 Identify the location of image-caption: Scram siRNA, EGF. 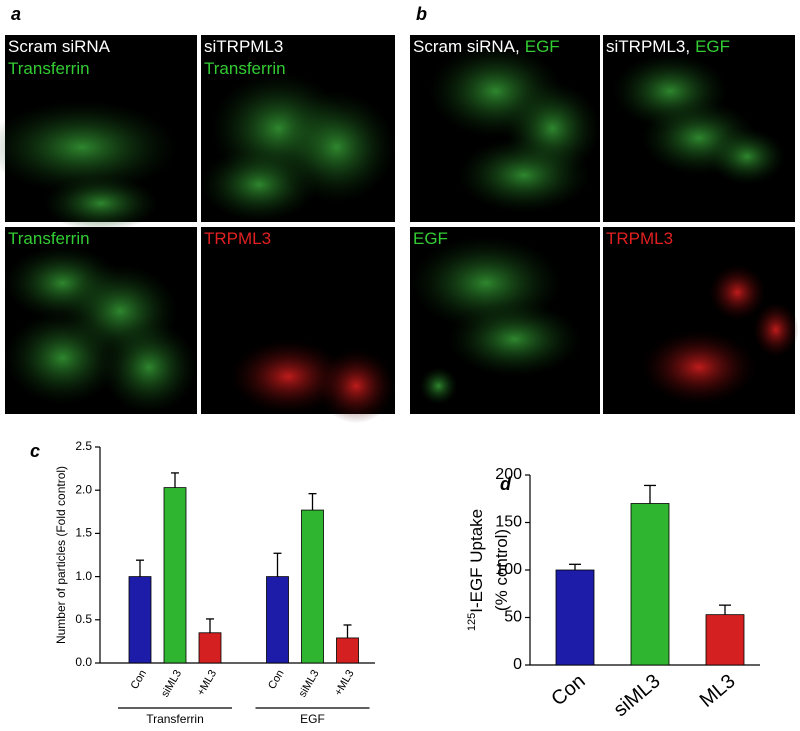
(486, 46).